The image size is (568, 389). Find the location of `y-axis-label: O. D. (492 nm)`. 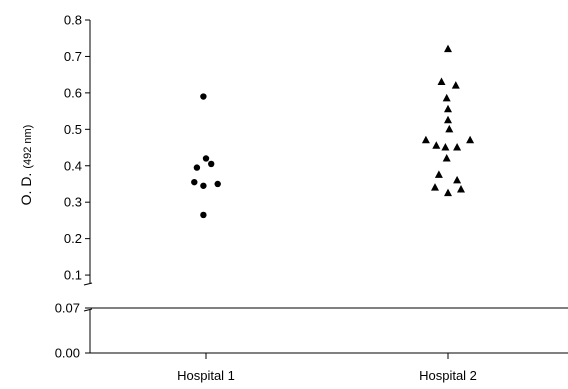

y-axis-label: O. D. (492 nm) is located at coordinates (26, 165).